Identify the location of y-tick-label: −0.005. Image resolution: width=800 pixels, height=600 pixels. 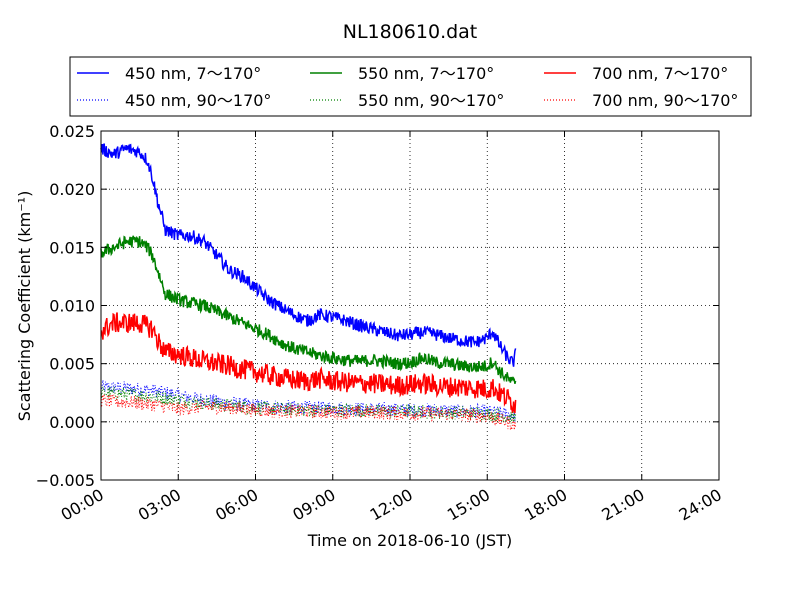
(65, 480).